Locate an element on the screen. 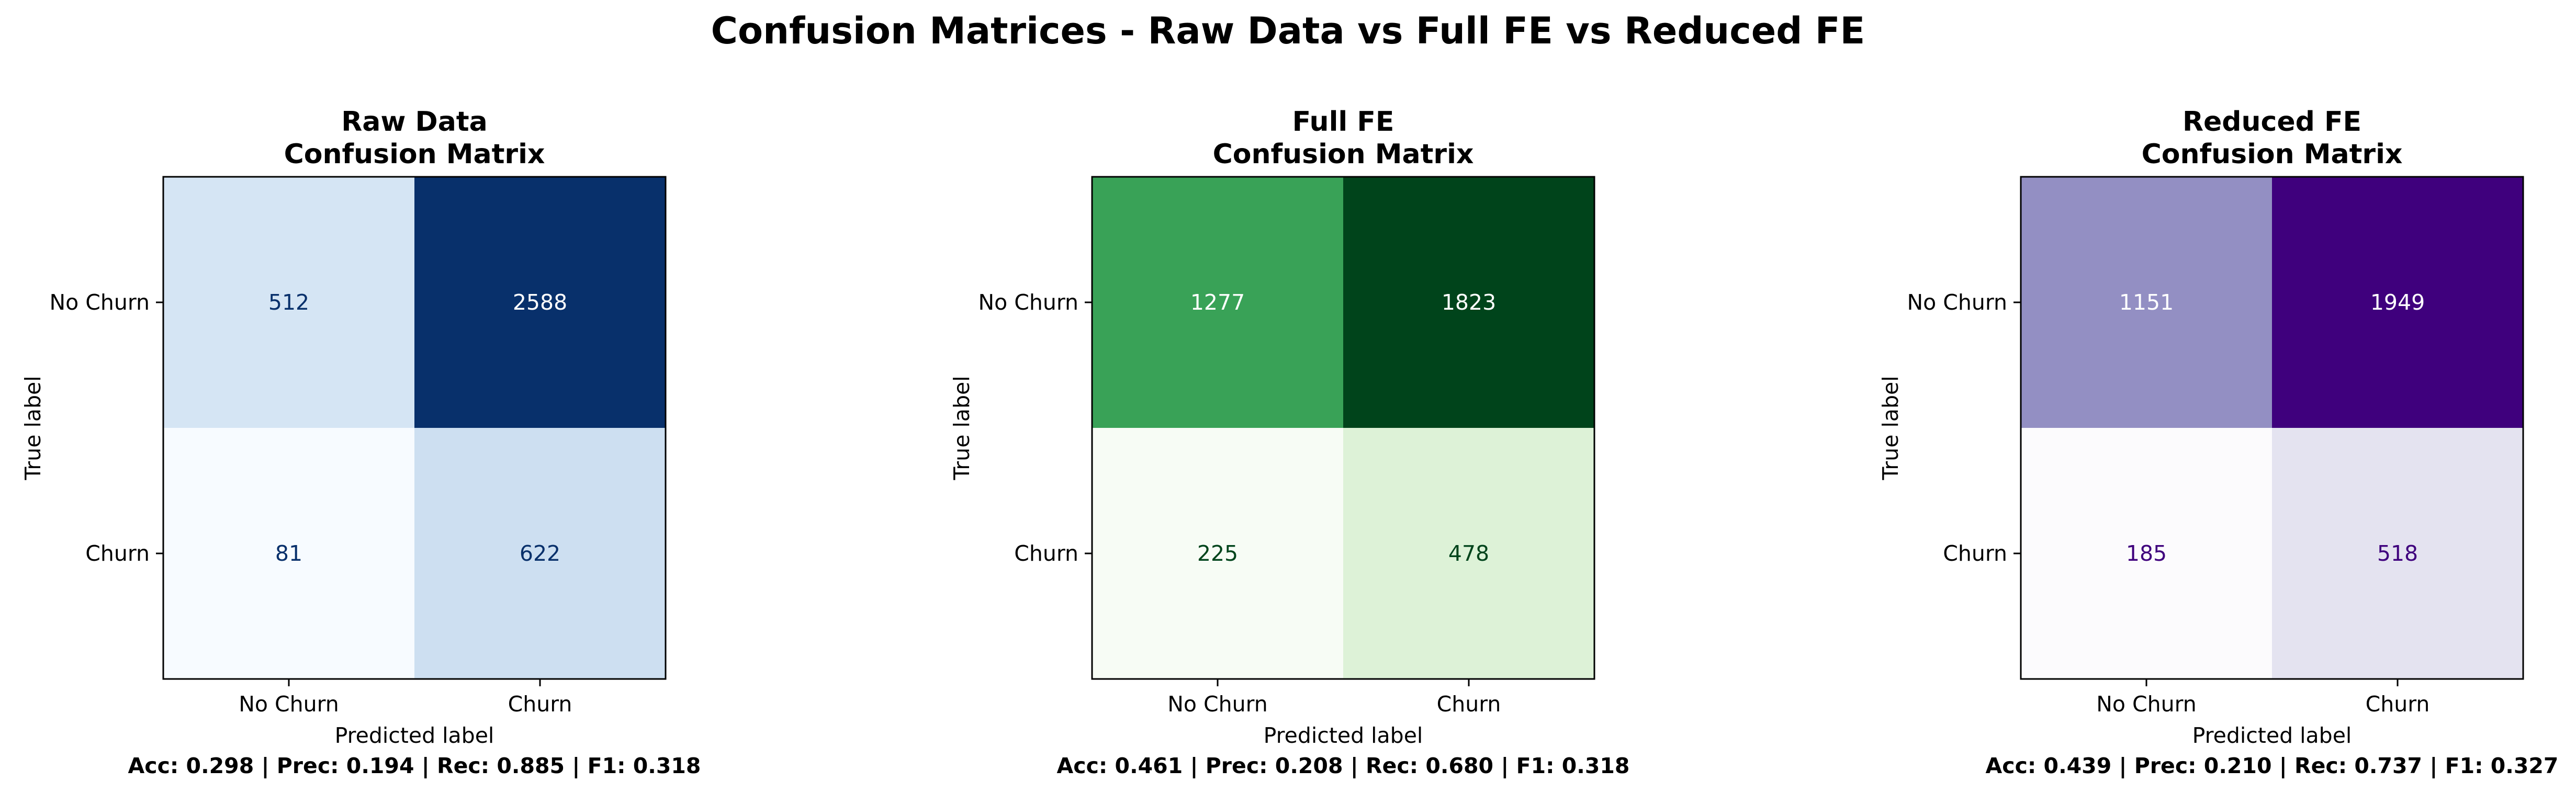 The height and width of the screenshot is (793, 2576). cell-value: 1823 is located at coordinates (1469, 302).